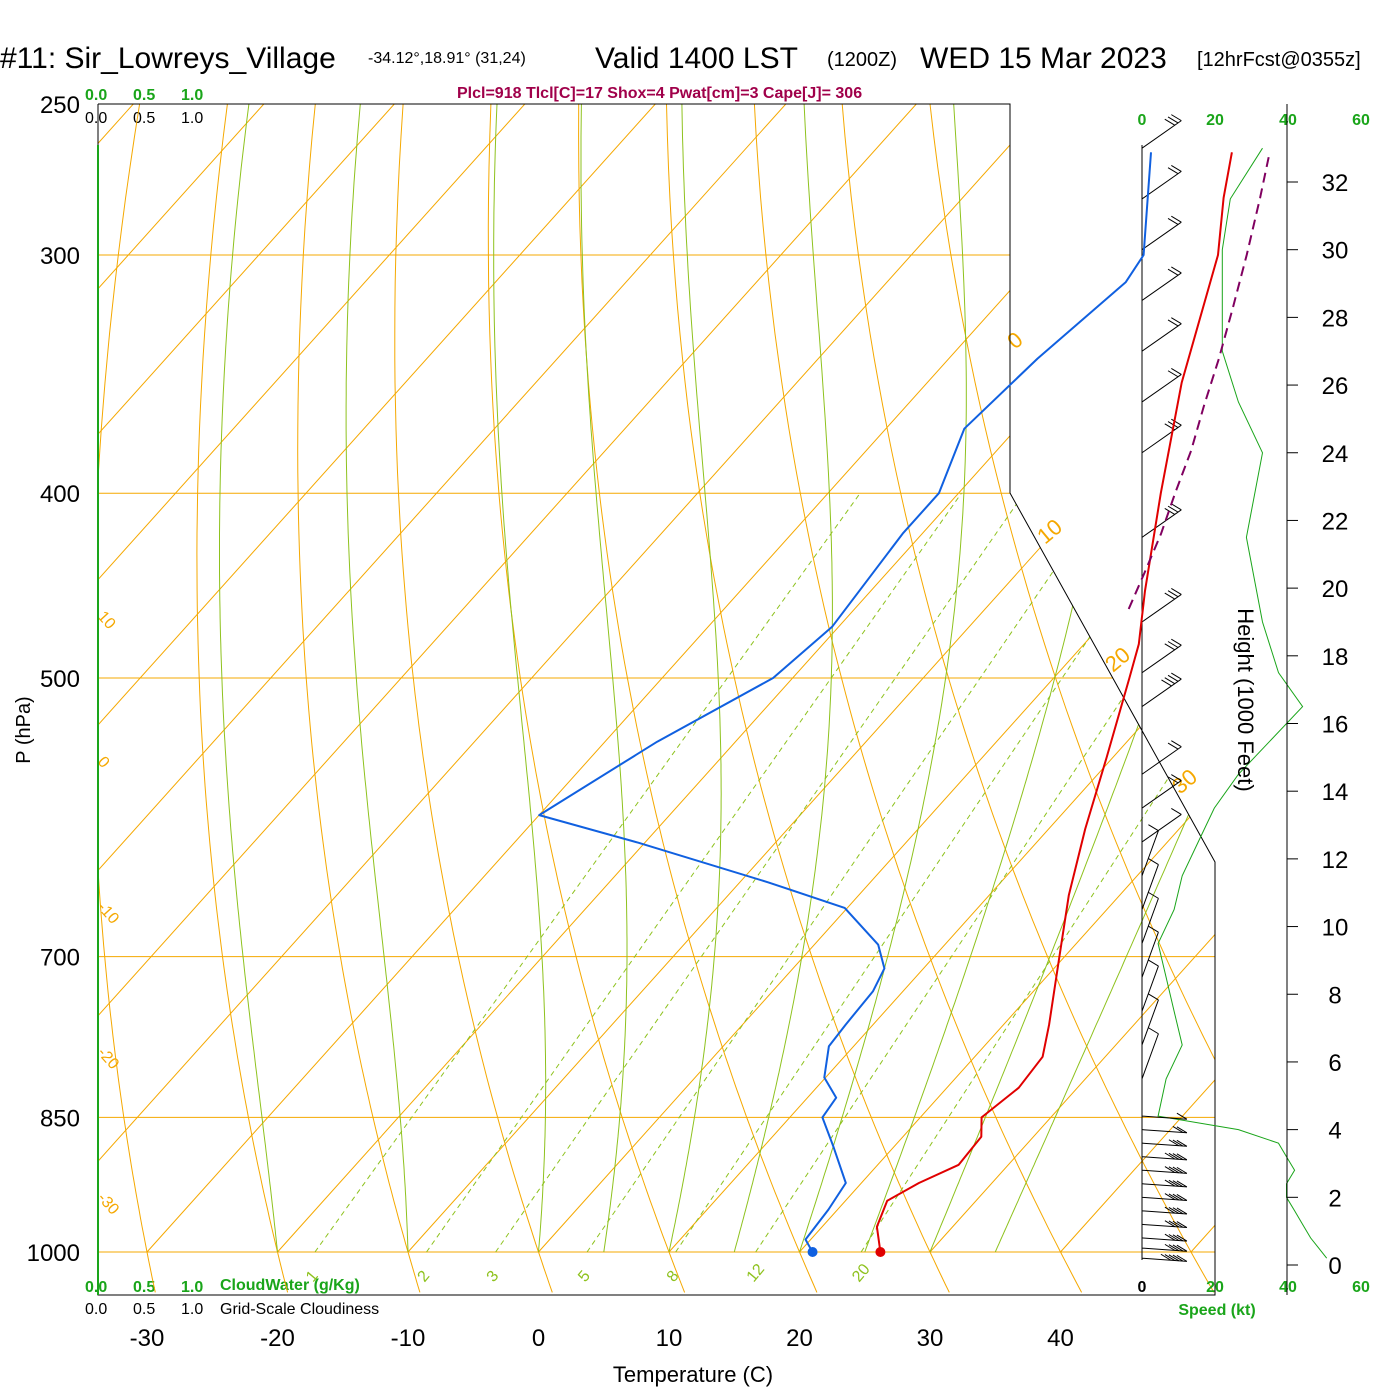 The height and width of the screenshot is (1400, 1400). I want to click on height-tick-label: 0, so click(1334, 1266).